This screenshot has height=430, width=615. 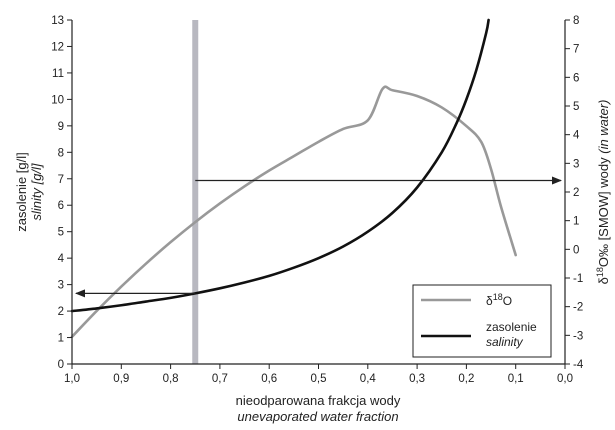 What do you see at coordinates (576, 222) in the screenshot?
I see `y-right-tick-label: 1` at bounding box center [576, 222].